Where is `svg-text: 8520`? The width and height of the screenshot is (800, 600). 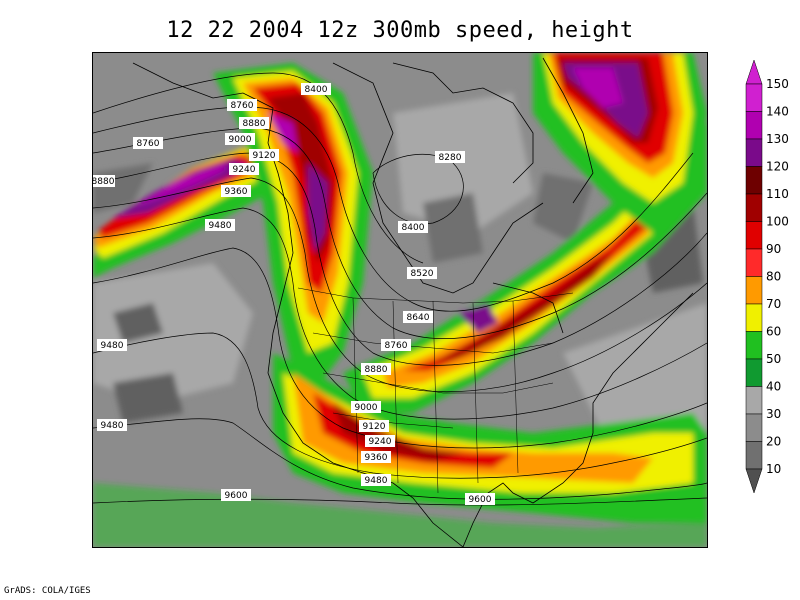 svg-text: 8520 is located at coordinates (422, 274).